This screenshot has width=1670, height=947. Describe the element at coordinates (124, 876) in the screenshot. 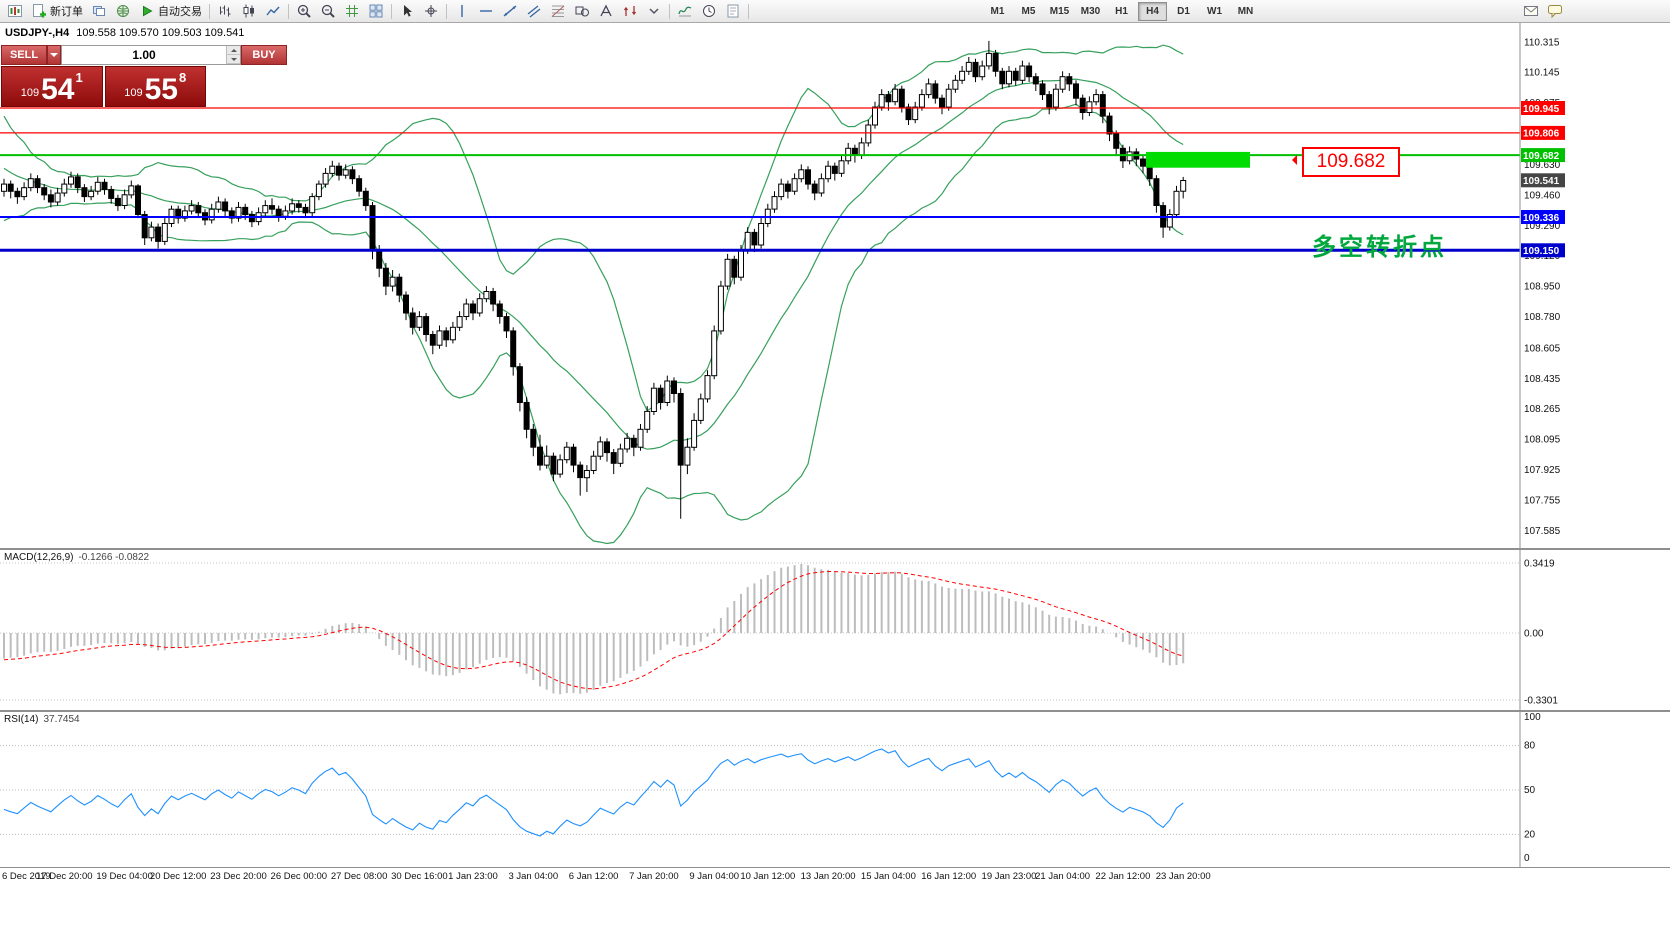

I see `time-axis-label: 19 Dec 04:00` at that location.